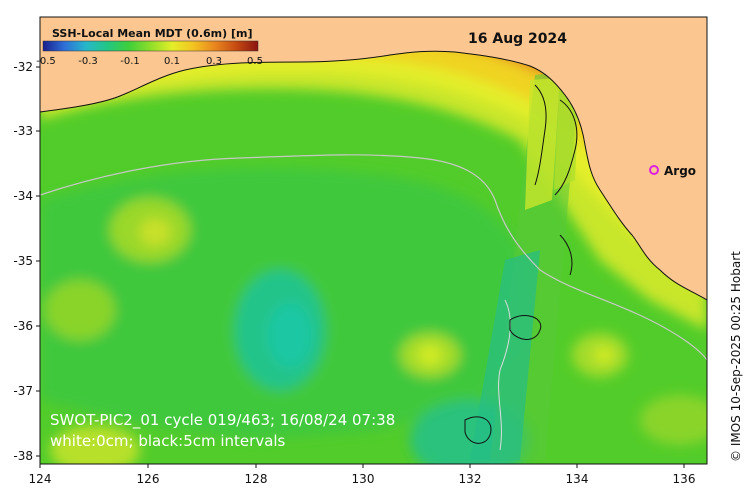 The height and width of the screenshot is (496, 750). I want to click on y-tick-label: -36, so click(23, 326).